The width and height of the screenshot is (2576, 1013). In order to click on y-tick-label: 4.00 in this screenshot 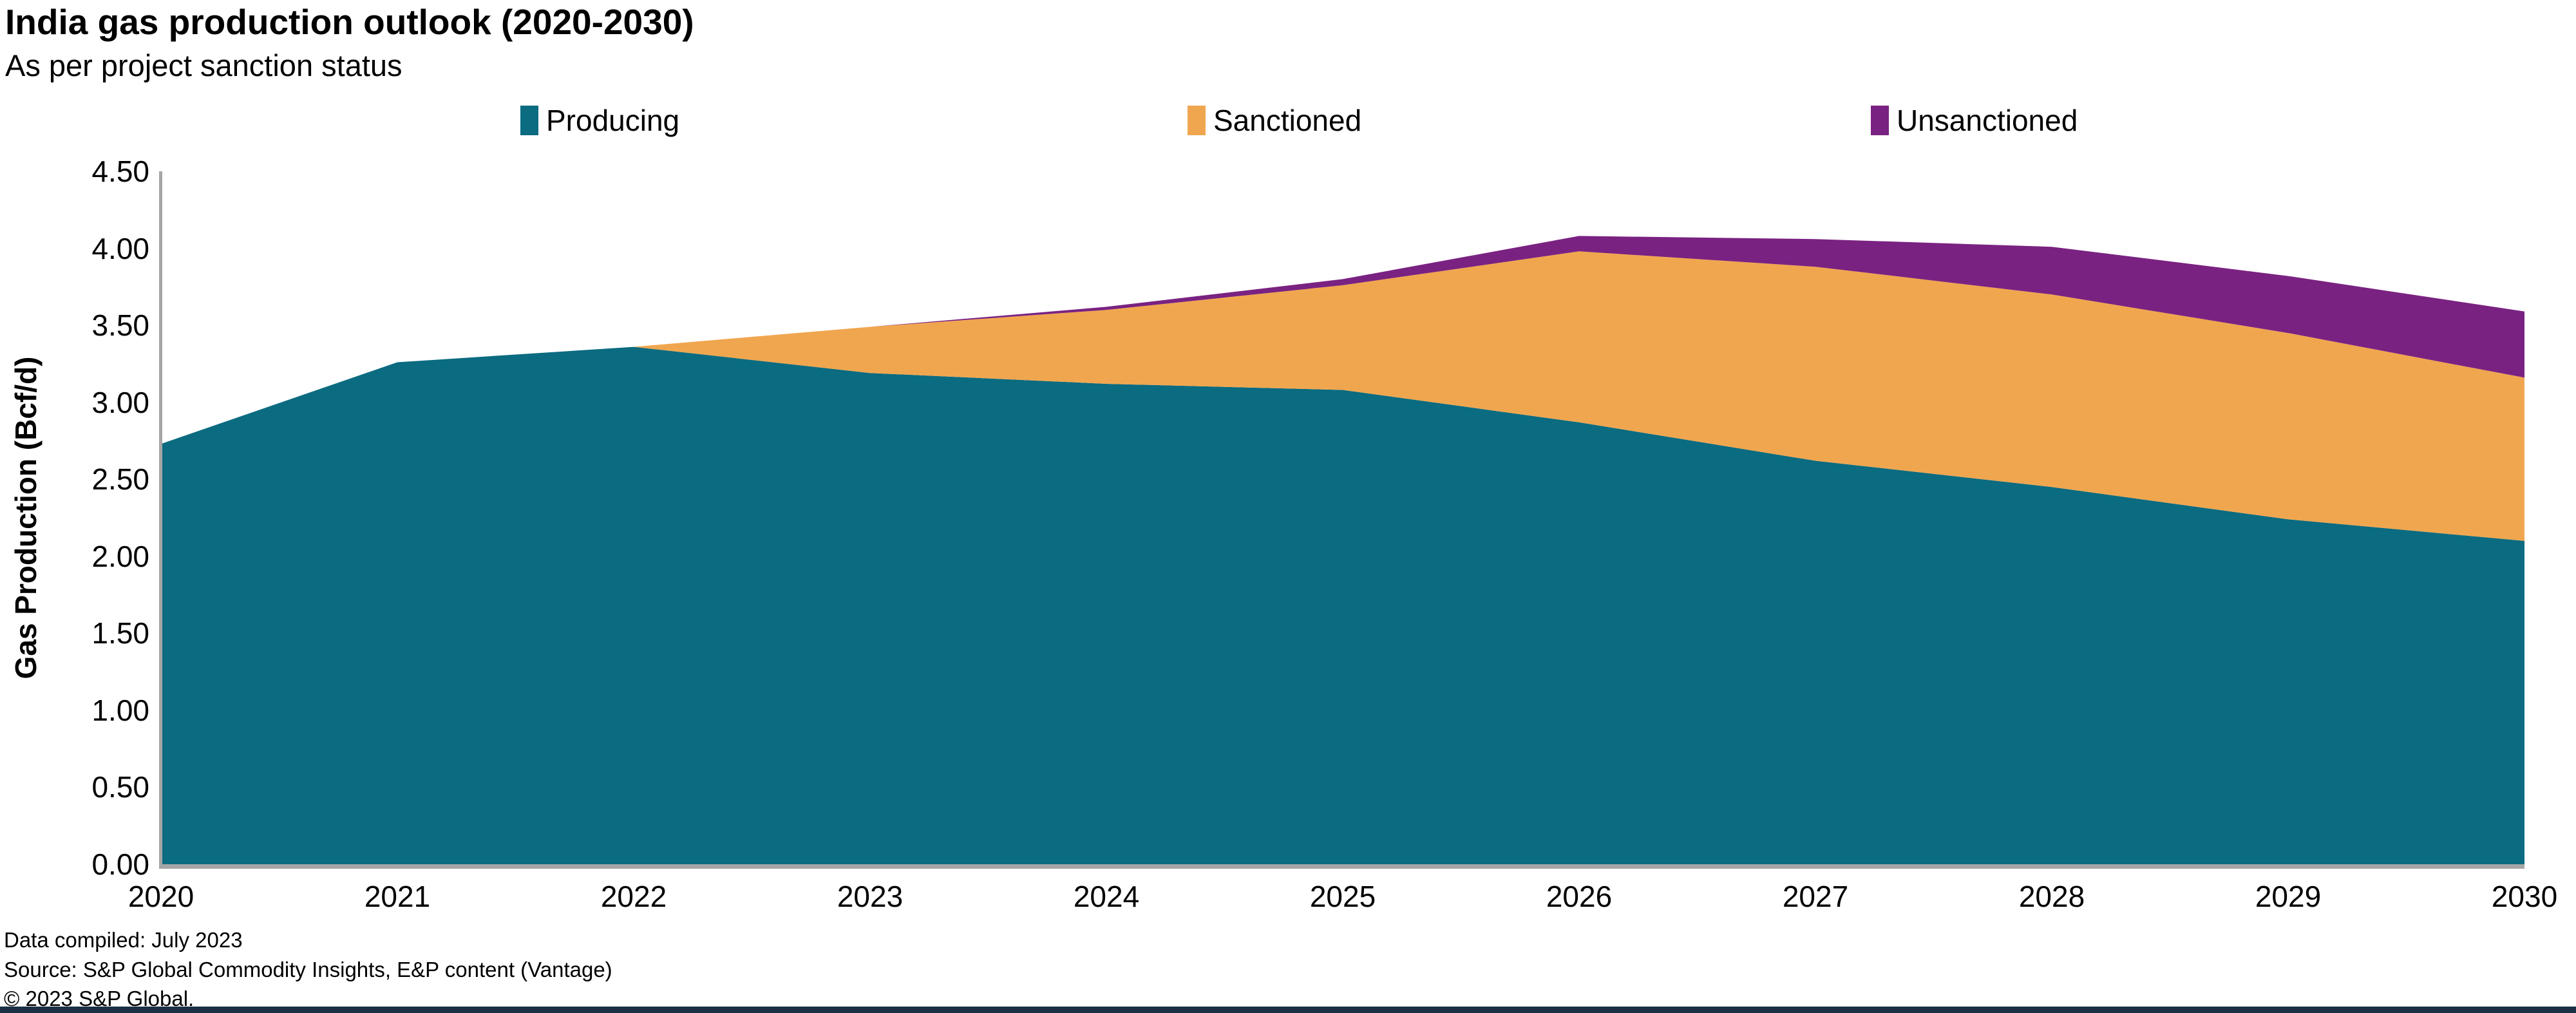, I will do `click(120, 248)`.